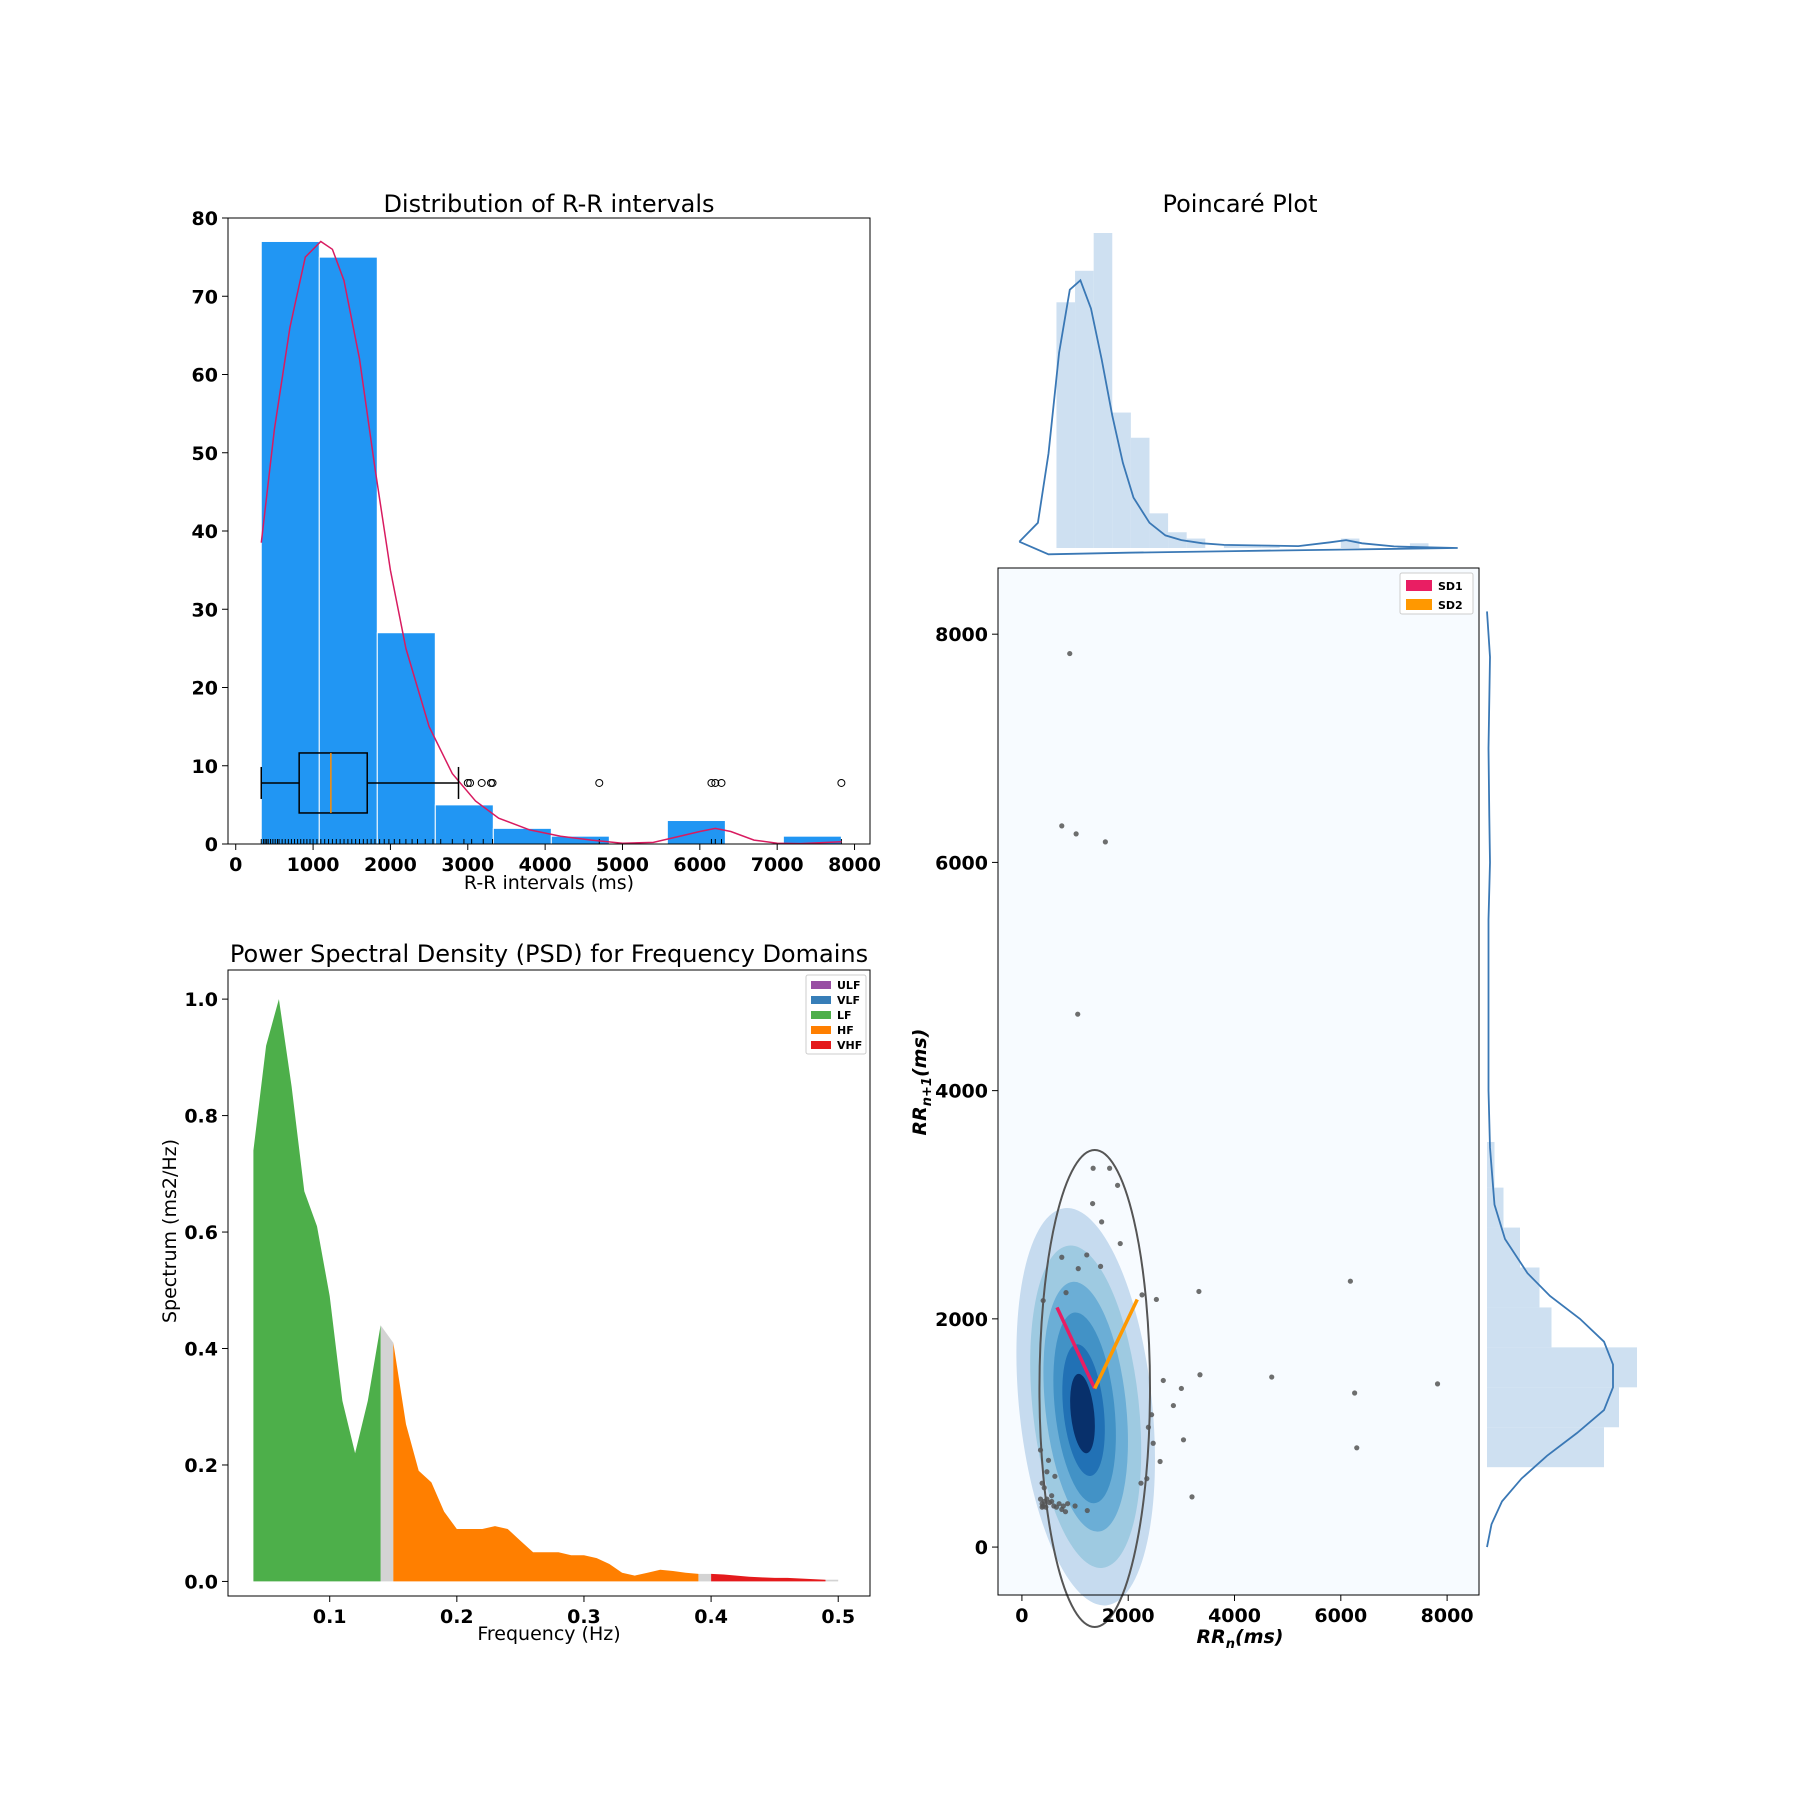 The image size is (1800, 1800). I want to click on rr-distribution-xlabel: R-R intervals (ms), so click(549, 883).